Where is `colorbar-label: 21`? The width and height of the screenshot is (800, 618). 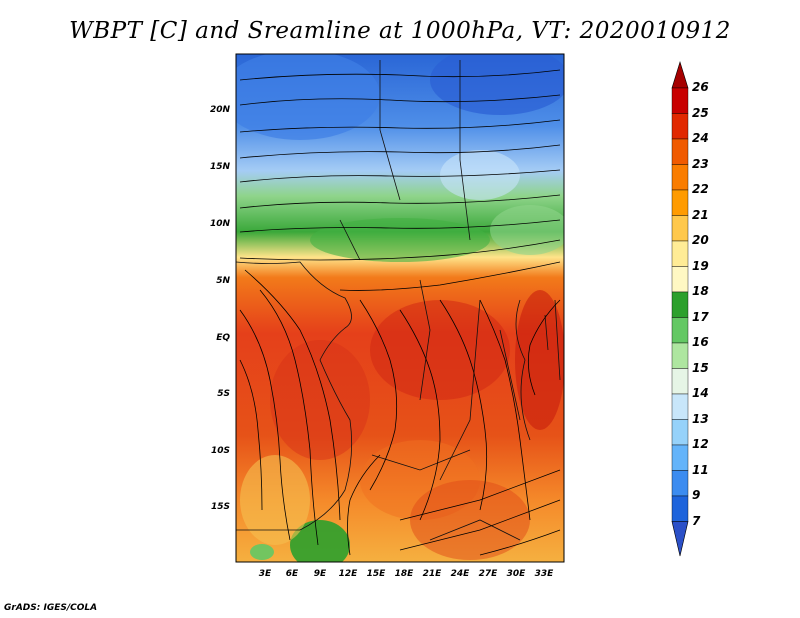 colorbar-label: 21 is located at coordinates (700, 214).